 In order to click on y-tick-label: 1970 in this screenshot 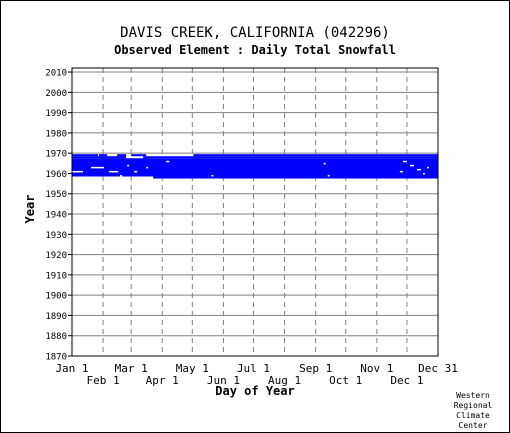, I will do `click(56, 155)`.